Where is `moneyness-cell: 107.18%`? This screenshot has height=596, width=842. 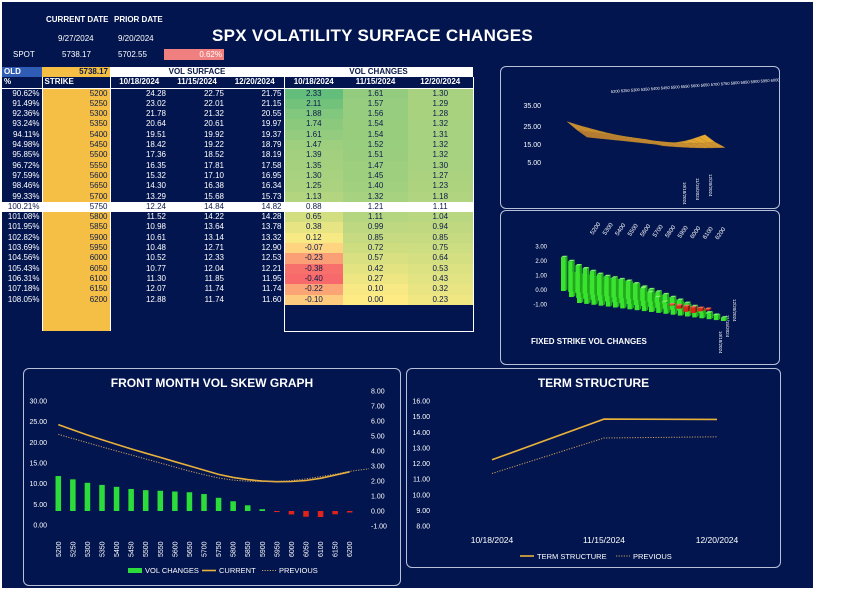
moneyness-cell: 107.18% is located at coordinates (23, 289).